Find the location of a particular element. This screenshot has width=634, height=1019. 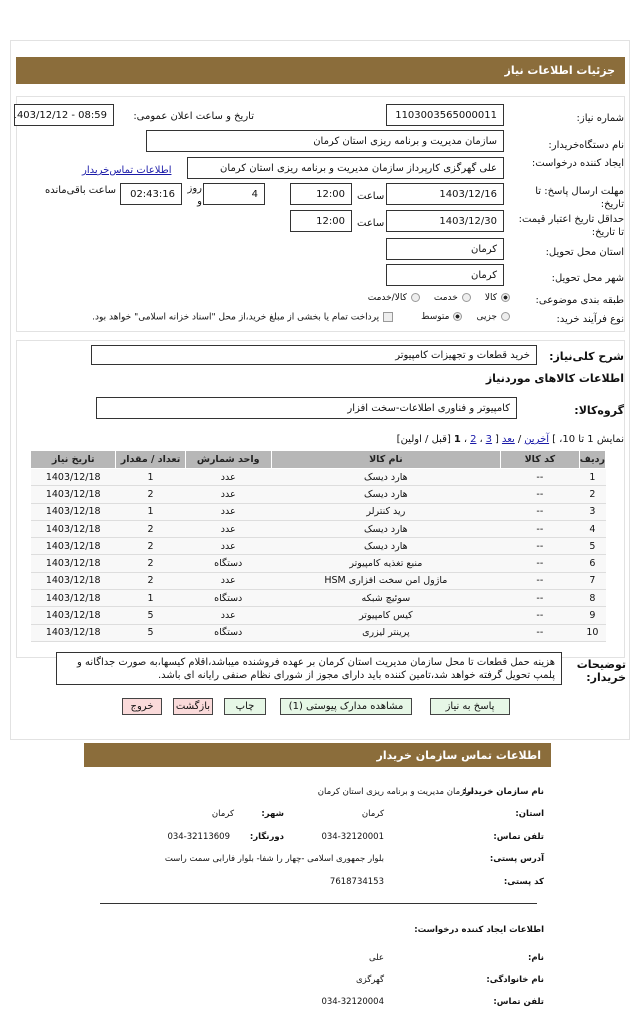

deadline-label: مهلت ارسال پاسخ: تا تاریخ: is located at coordinates (579, 198).